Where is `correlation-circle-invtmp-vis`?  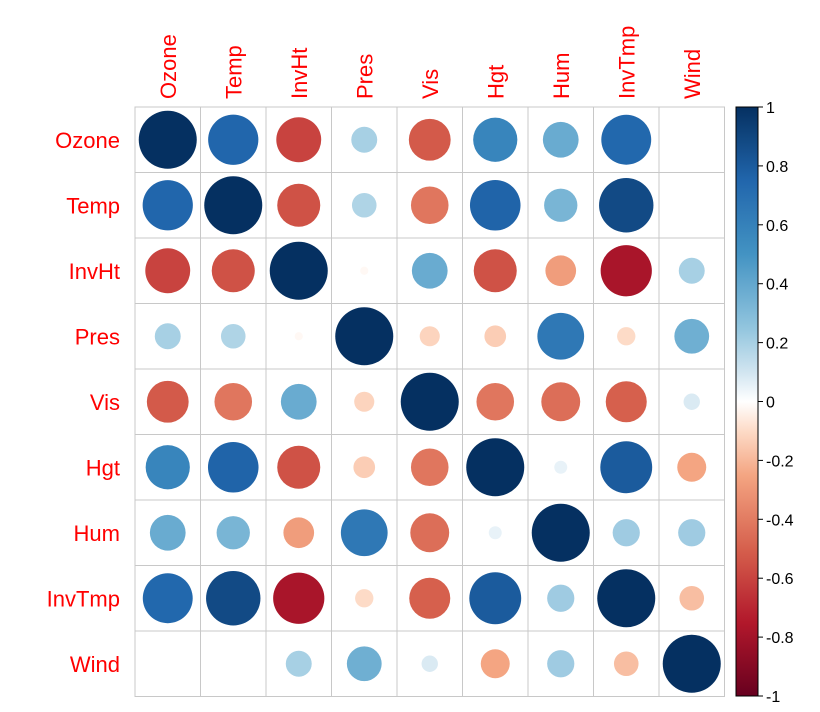
correlation-circle-invtmp-vis is located at coordinates (430, 598).